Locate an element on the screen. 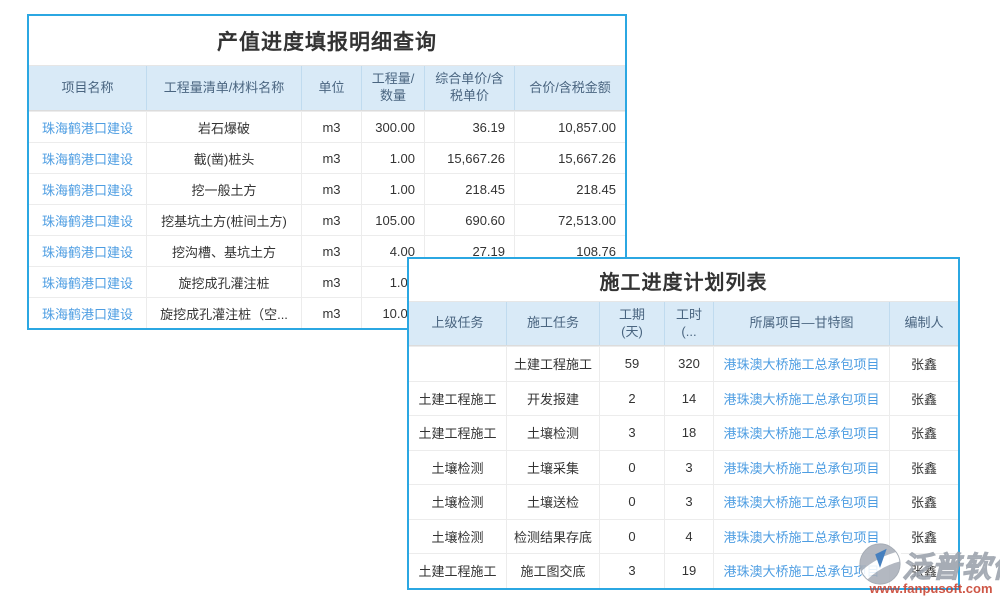 The width and height of the screenshot is (1000, 600). fanpu-logo-icon is located at coordinates (880, 564).